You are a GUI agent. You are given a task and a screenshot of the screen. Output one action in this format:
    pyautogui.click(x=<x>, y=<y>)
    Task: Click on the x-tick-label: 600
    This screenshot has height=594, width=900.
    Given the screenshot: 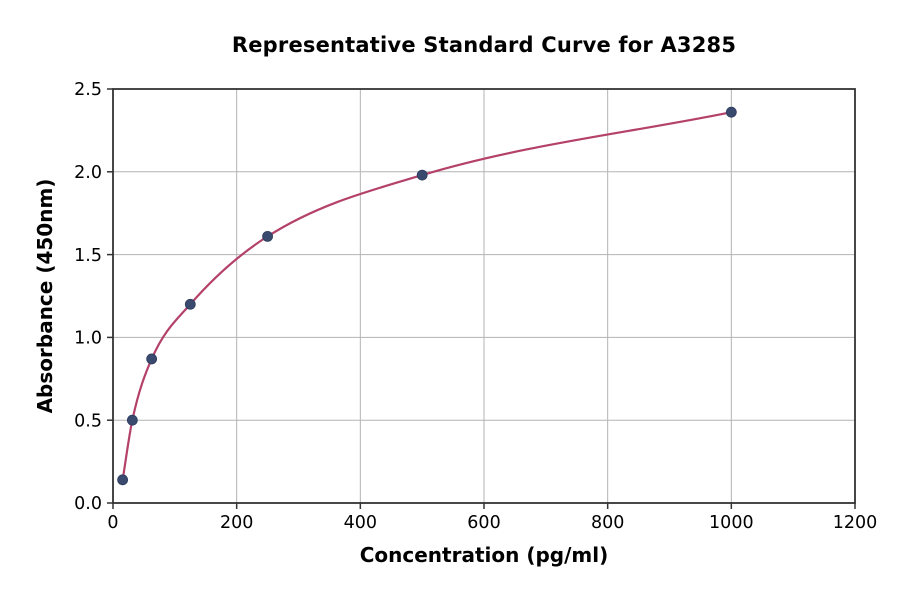 What is the action you would take?
    pyautogui.click(x=483, y=523)
    